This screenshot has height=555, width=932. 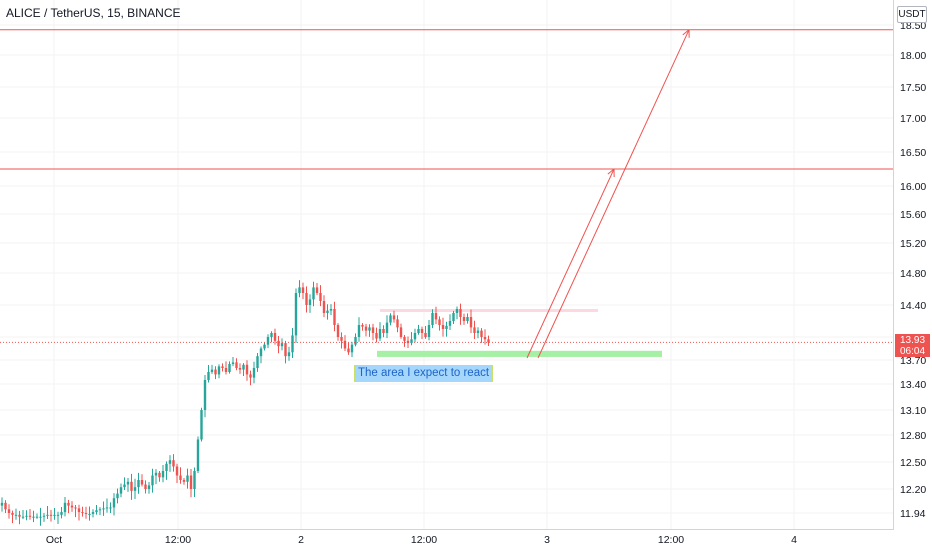 What do you see at coordinates (519, 354) in the screenshot?
I see `support-zone` at bounding box center [519, 354].